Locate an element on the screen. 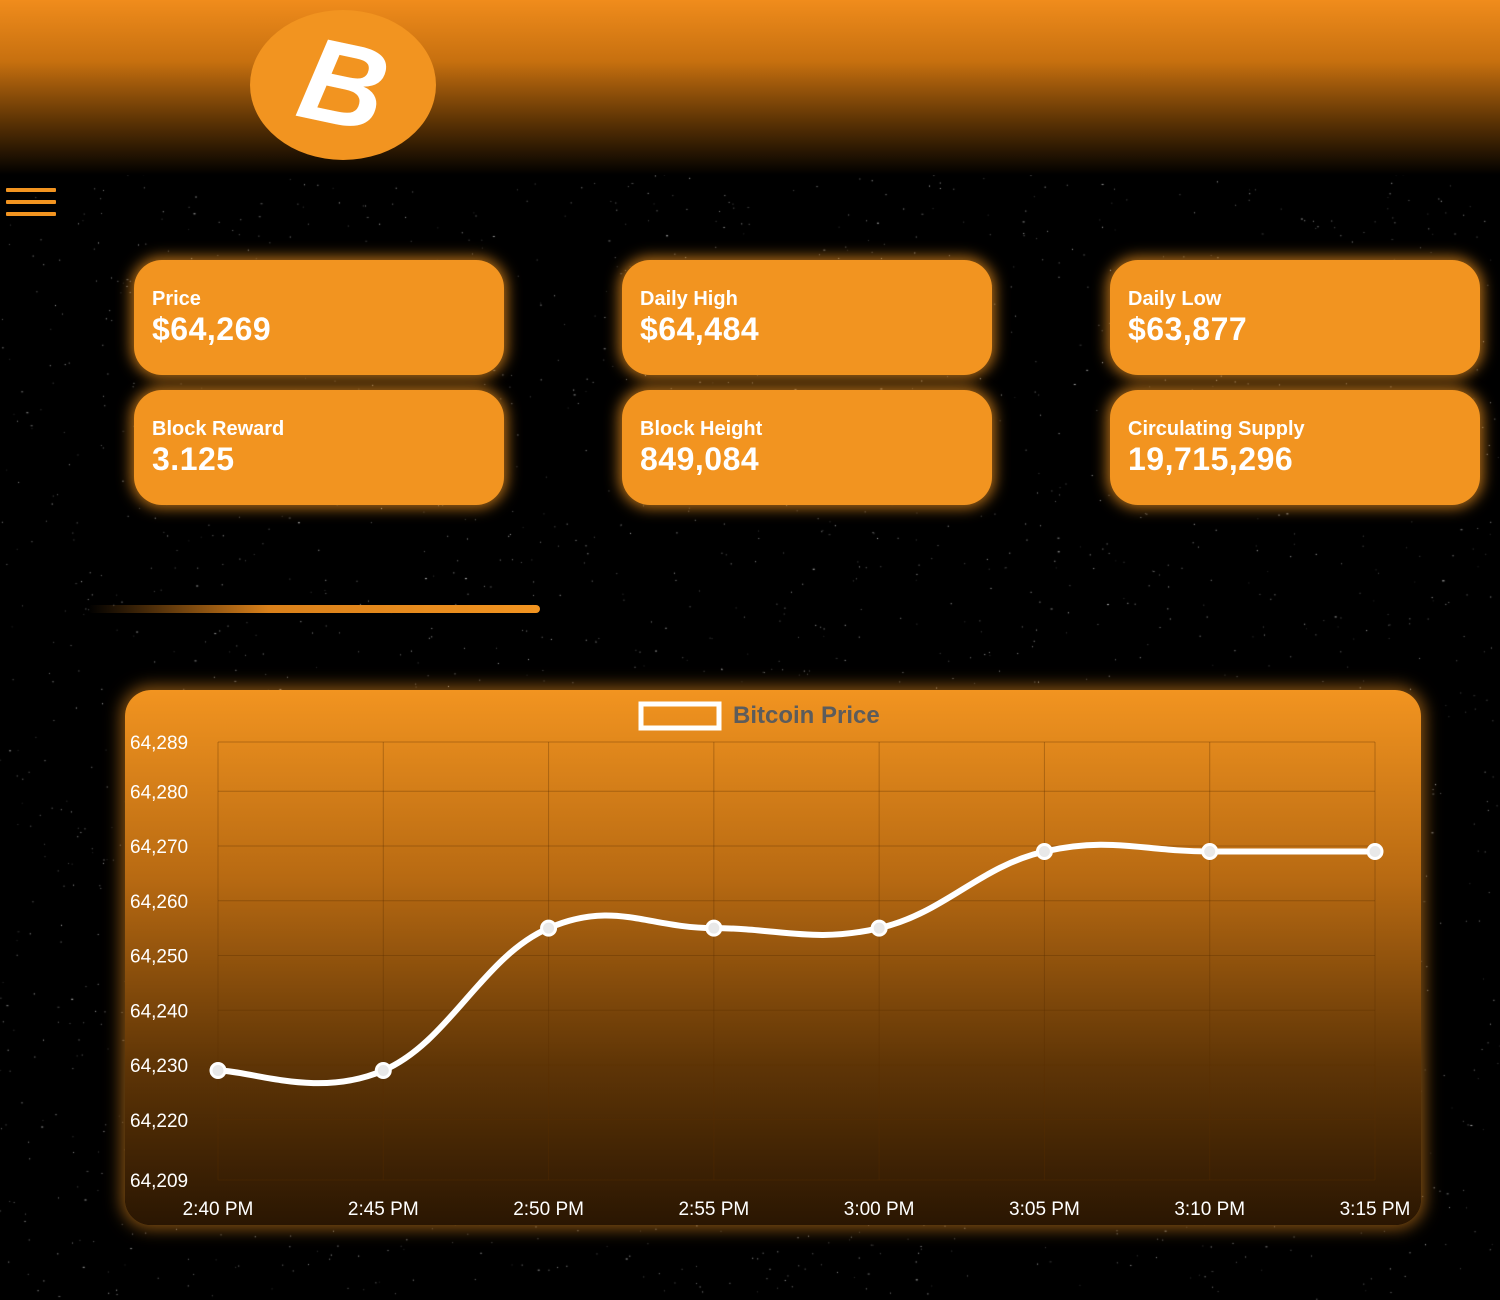  stat-value: 849,084 is located at coordinates (700, 459).